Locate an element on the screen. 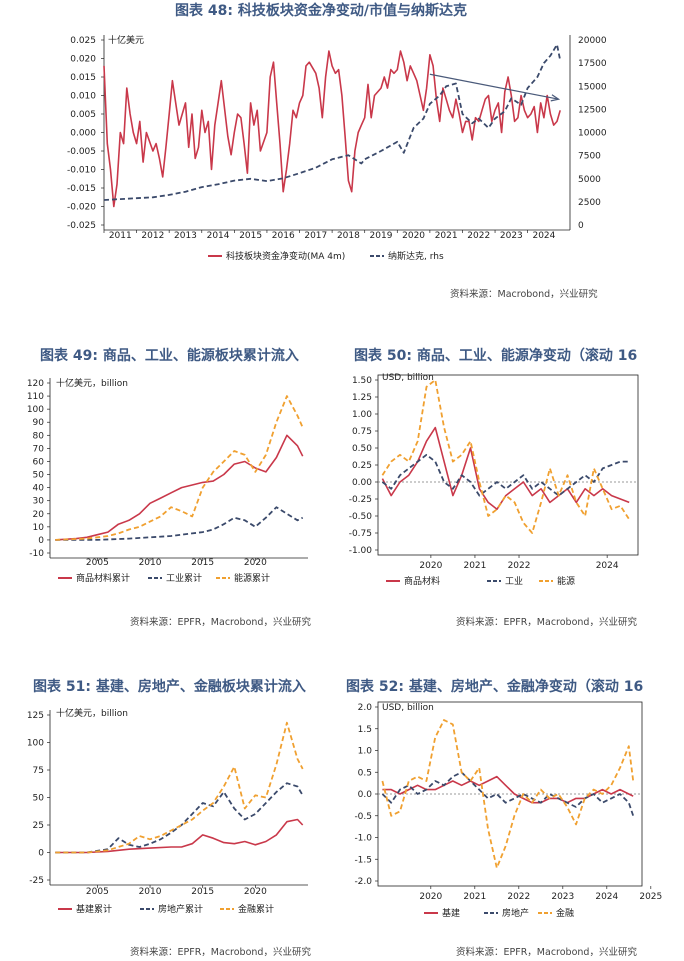  c49-legend-label-1: 工业累计 is located at coordinates (184, 578).